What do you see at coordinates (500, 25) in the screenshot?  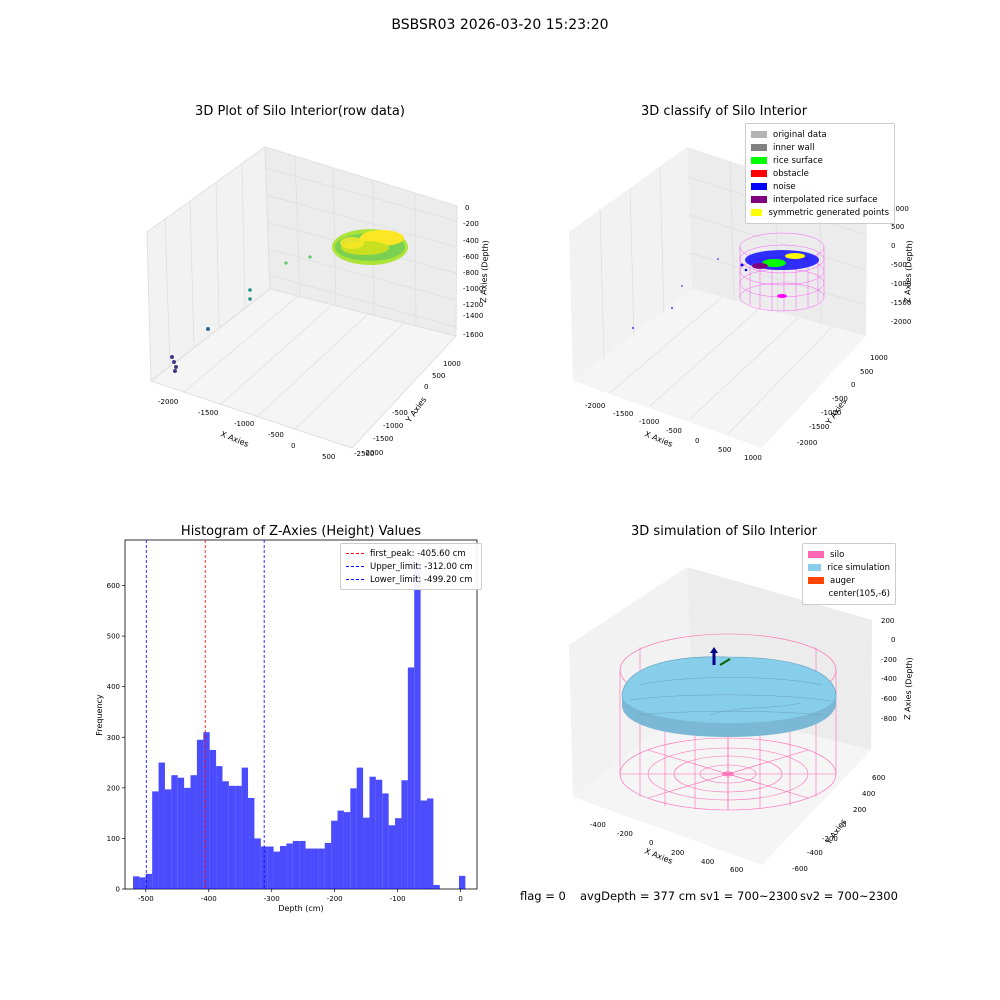 I see `figure-title: BSBSR03 2026-03-20 15:23:20` at bounding box center [500, 25].